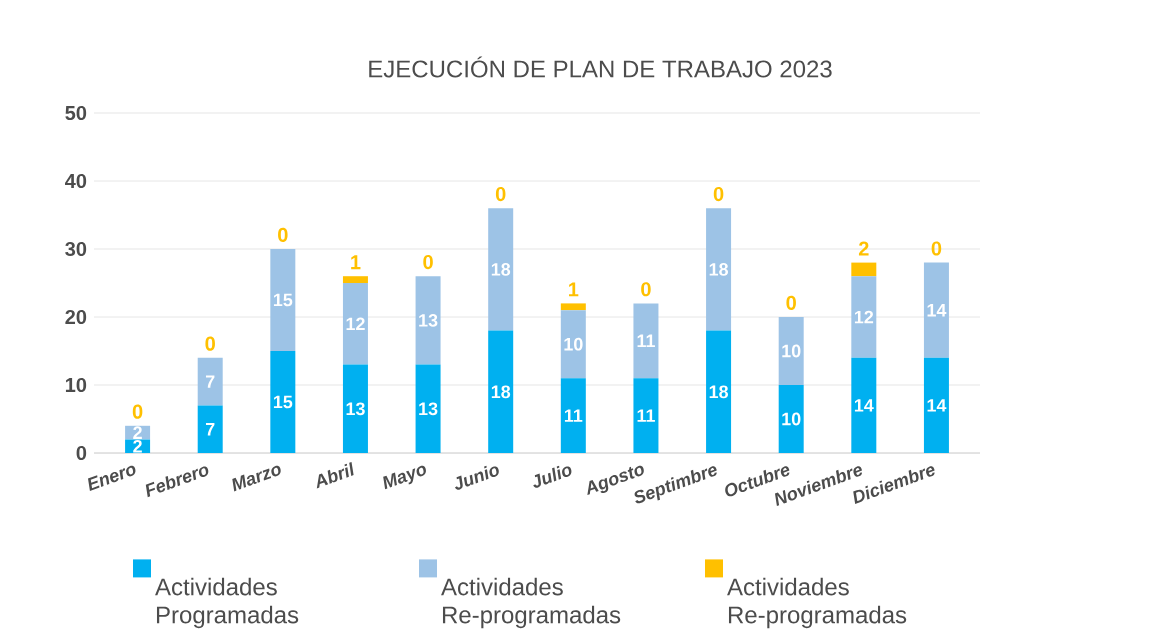 The height and width of the screenshot is (633, 1170). I want to click on x-tick-label: Enero, so click(112, 478).